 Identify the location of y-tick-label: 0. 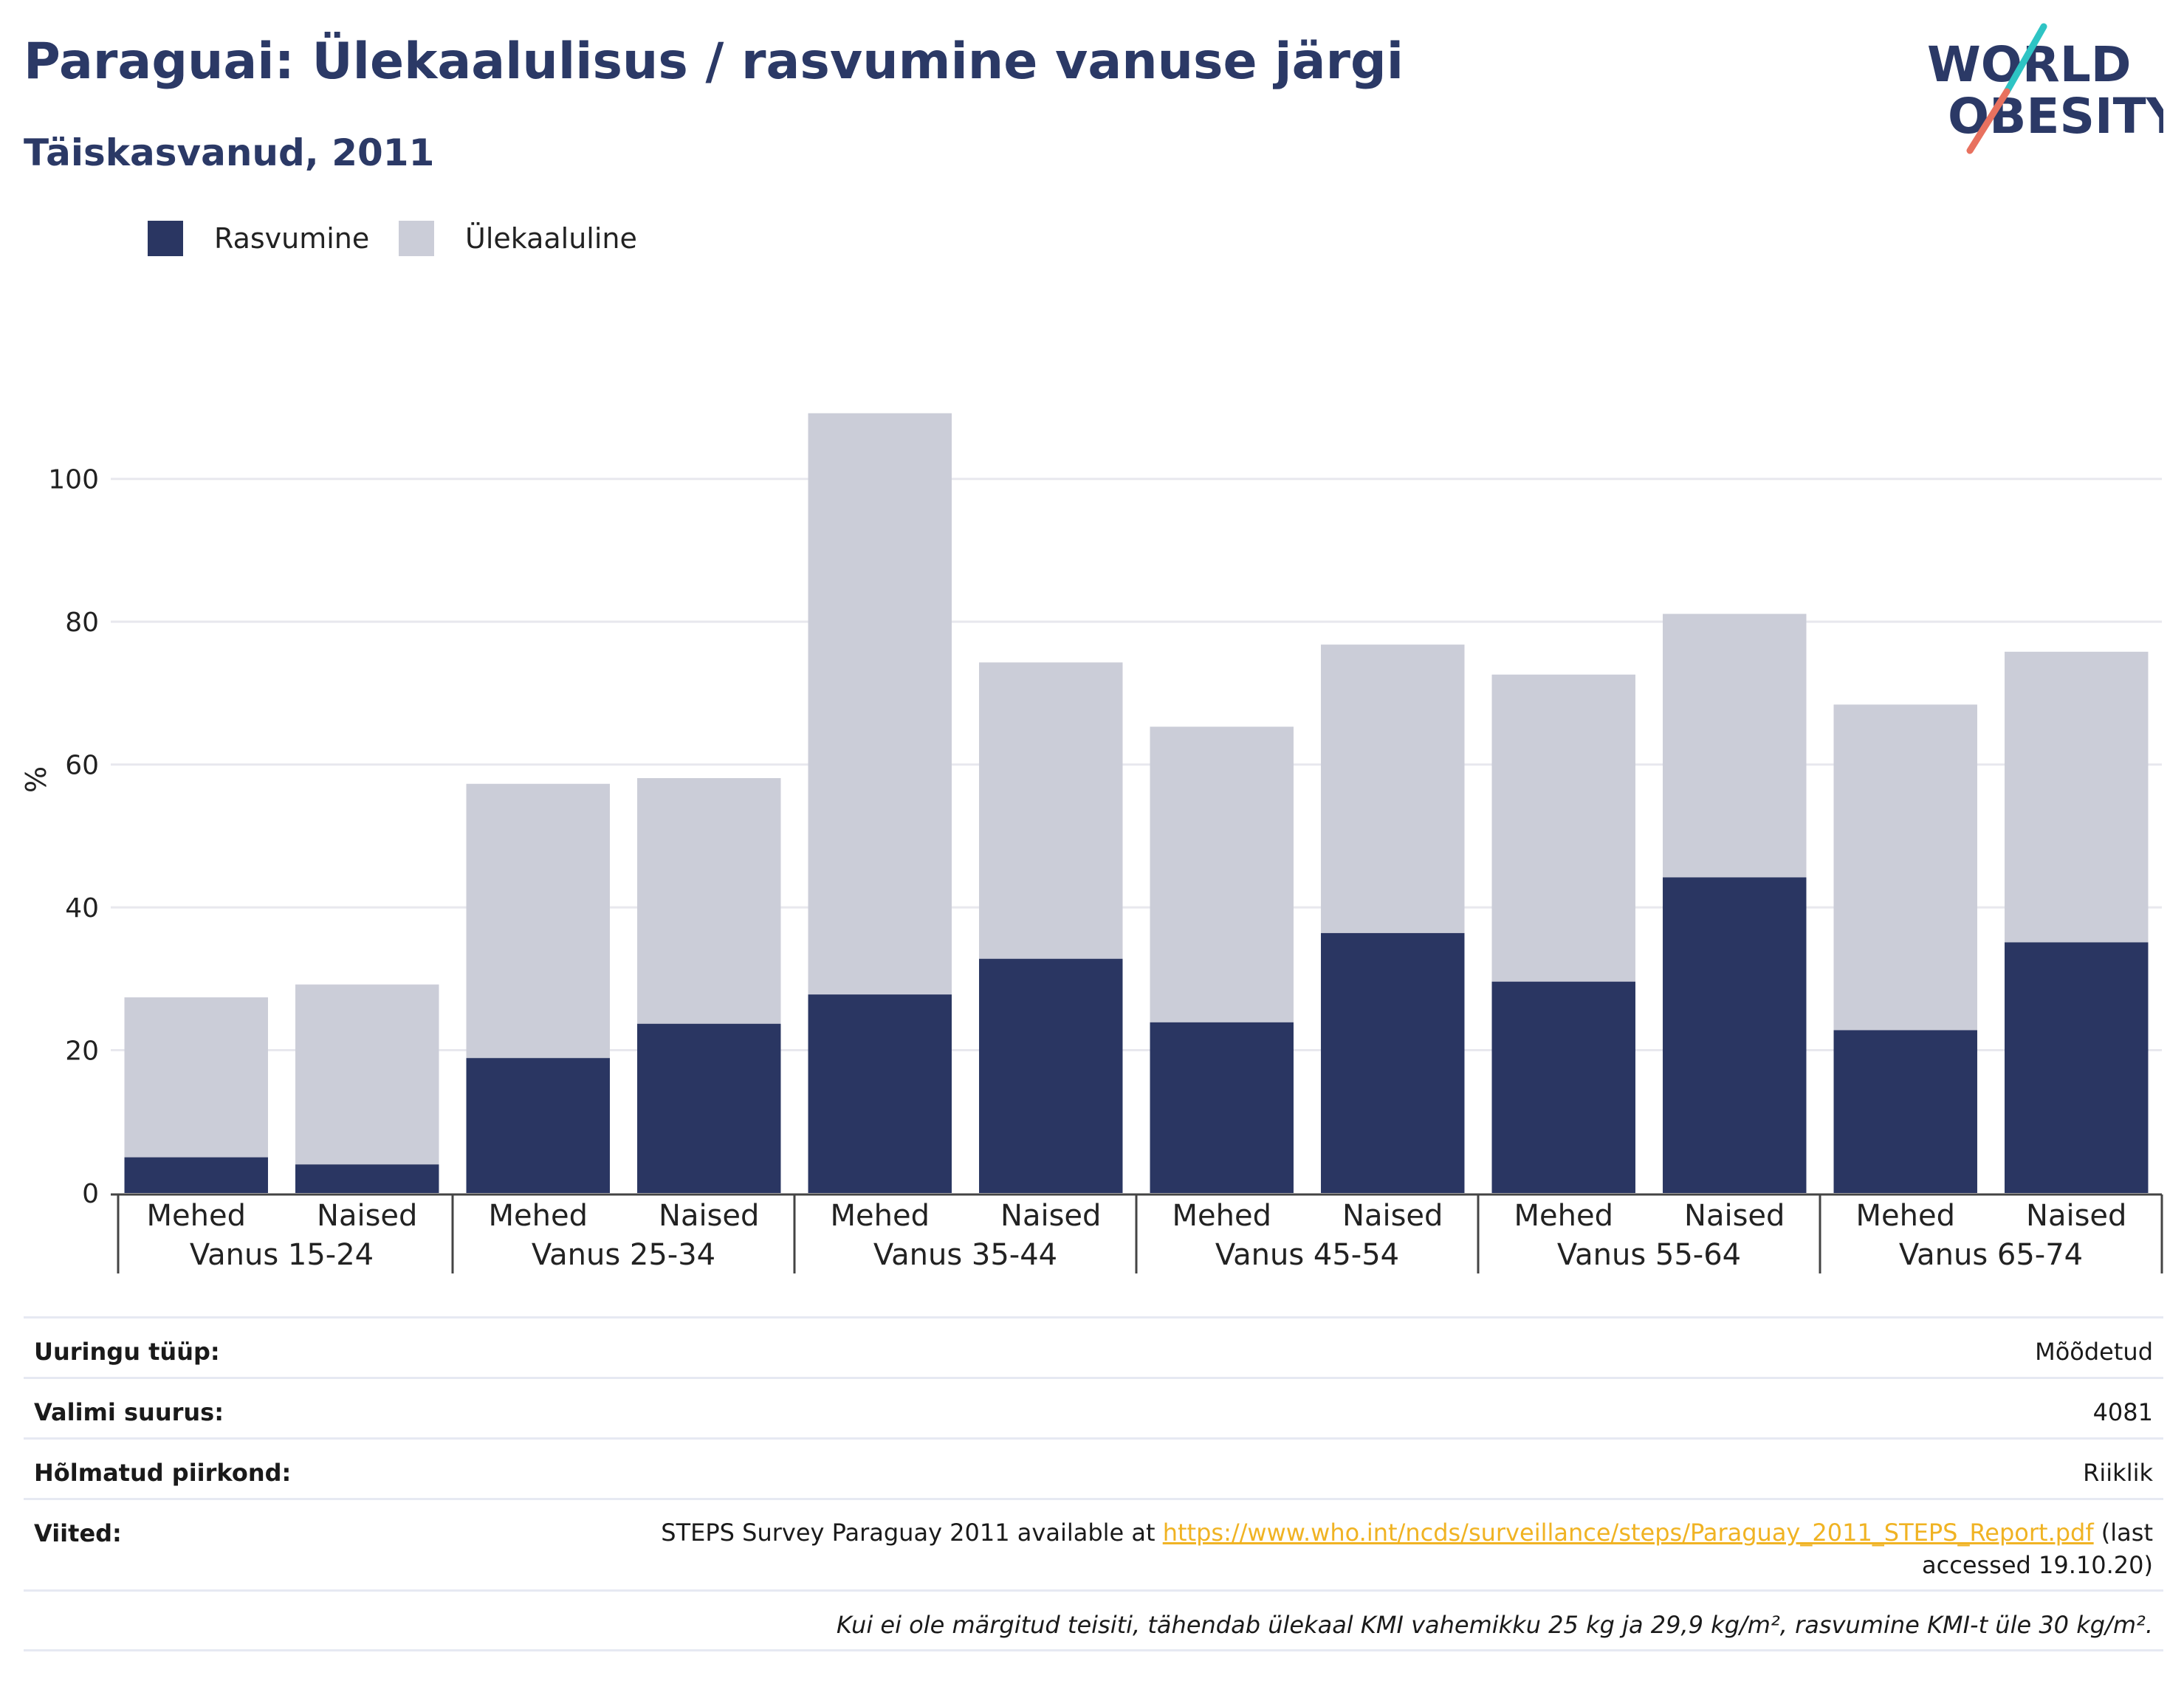
(91, 1194).